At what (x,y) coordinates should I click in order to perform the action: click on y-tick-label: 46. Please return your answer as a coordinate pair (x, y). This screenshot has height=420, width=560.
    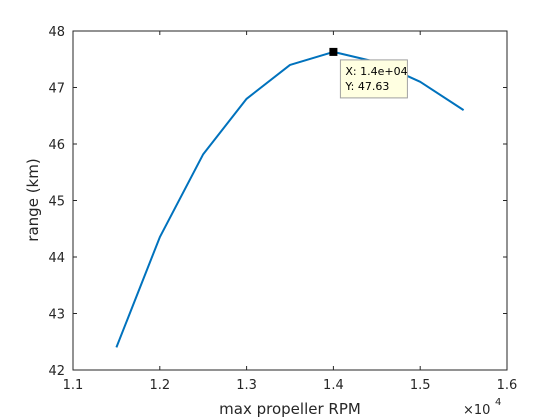
    Looking at the image, I should click on (56, 145).